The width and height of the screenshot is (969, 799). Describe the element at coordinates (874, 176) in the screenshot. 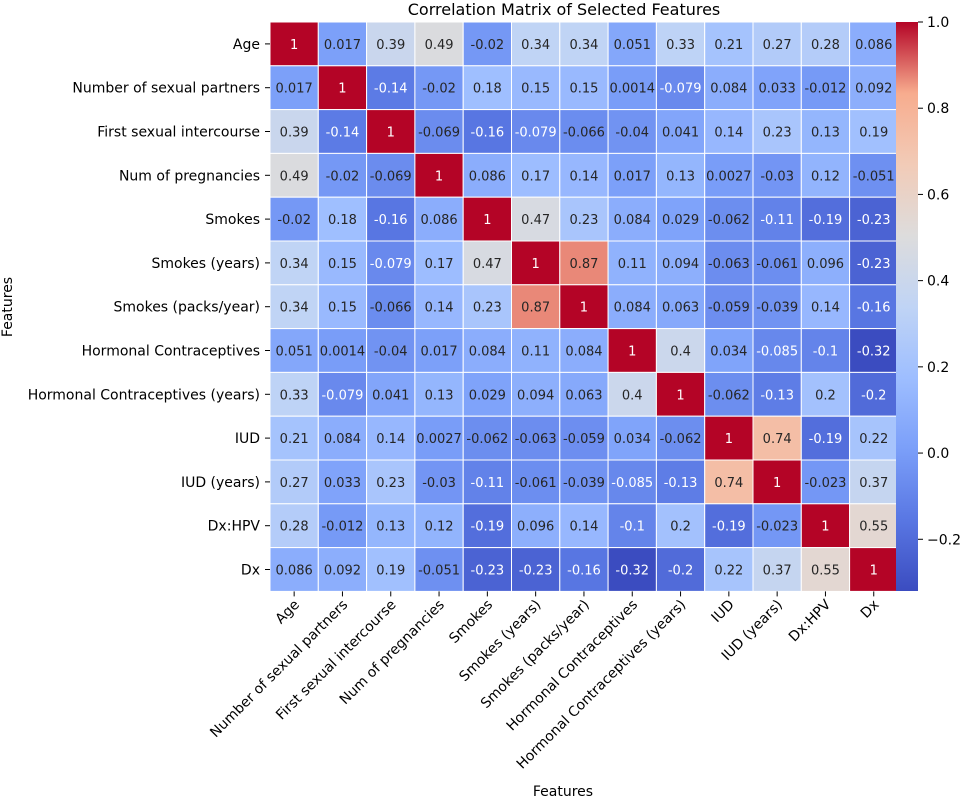

I see `cell-value-label: -0.051` at that location.